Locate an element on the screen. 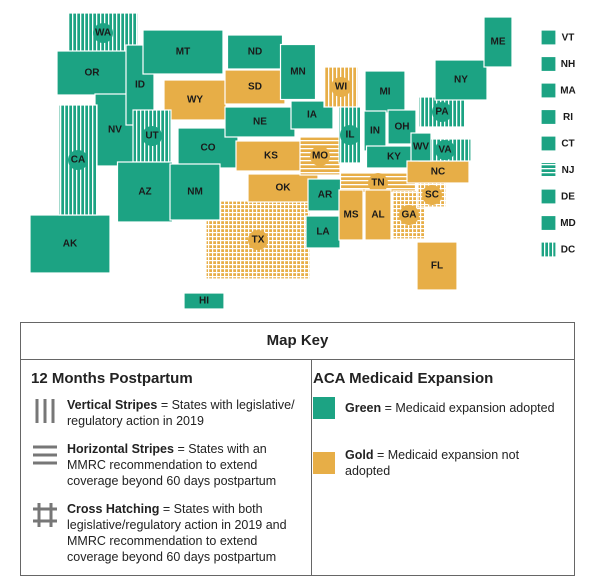  state-label: MD is located at coordinates (568, 223).